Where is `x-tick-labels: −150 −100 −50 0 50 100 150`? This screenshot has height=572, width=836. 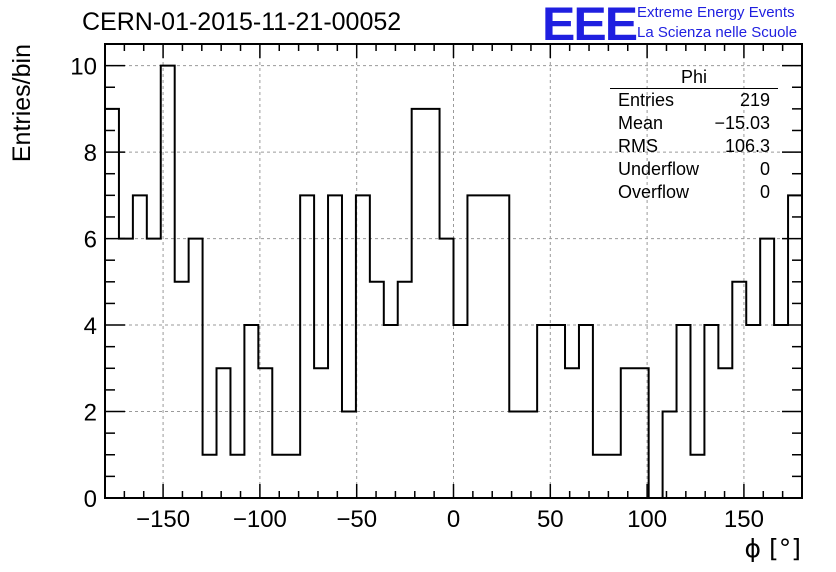
x-tick-labels: −150 −100 −50 0 50 100 150 is located at coordinates (450, 519).